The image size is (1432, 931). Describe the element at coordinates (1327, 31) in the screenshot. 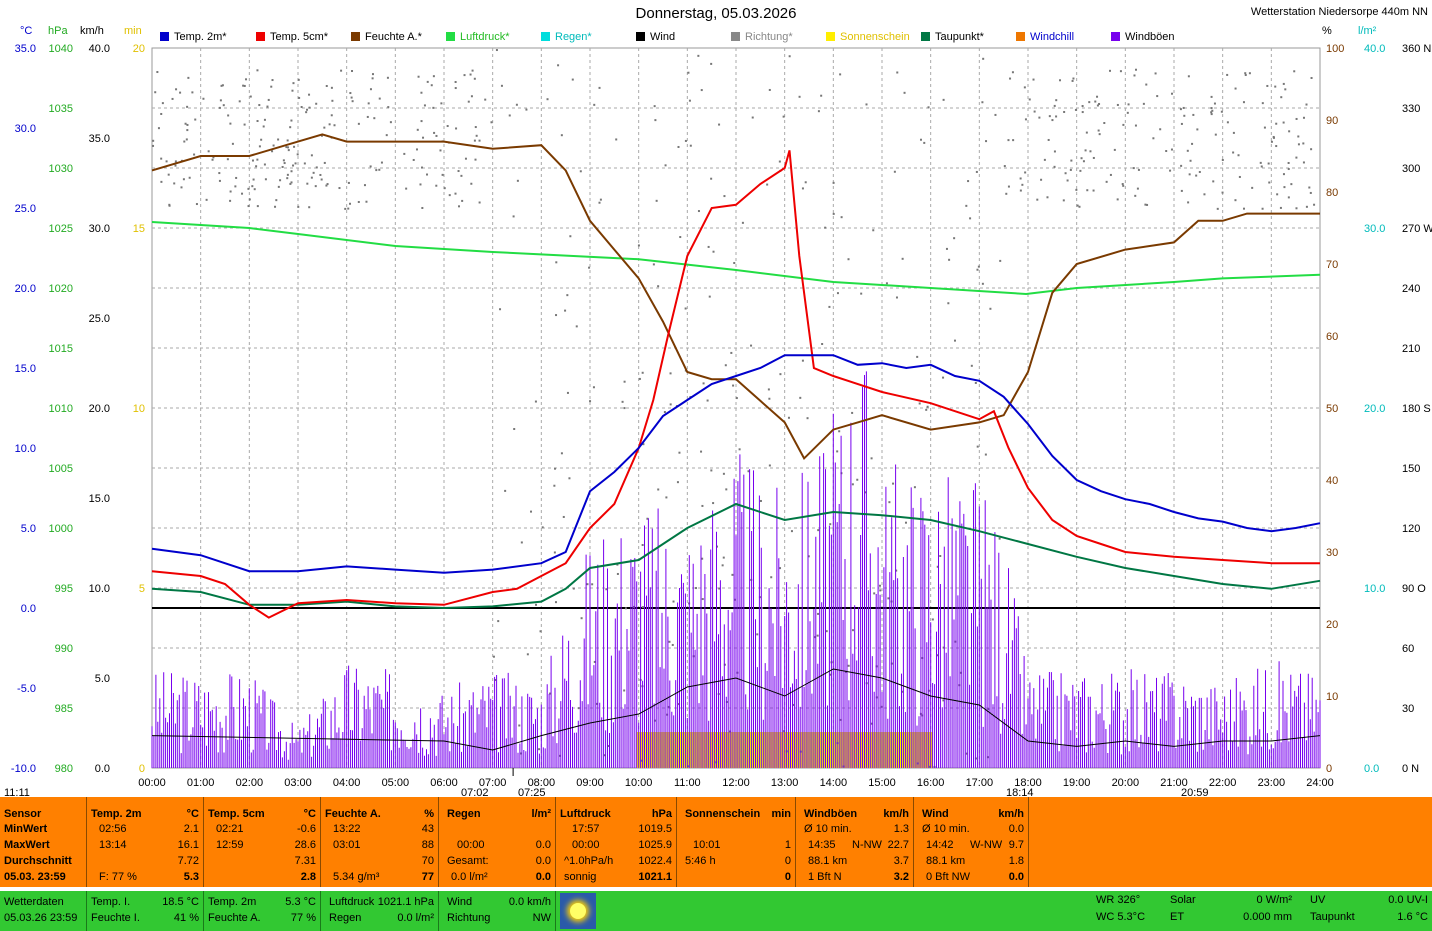

I see `unit-percent: %` at that location.